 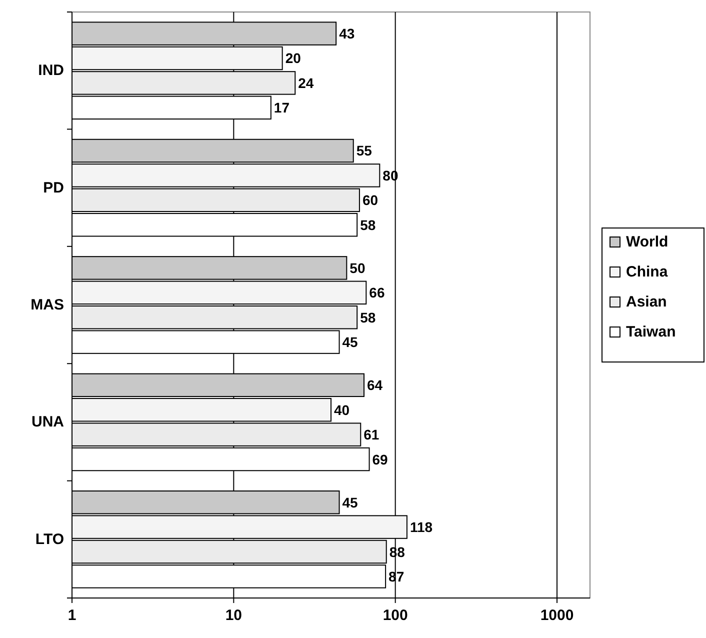 I want to click on data-label: 118, so click(x=421, y=527).